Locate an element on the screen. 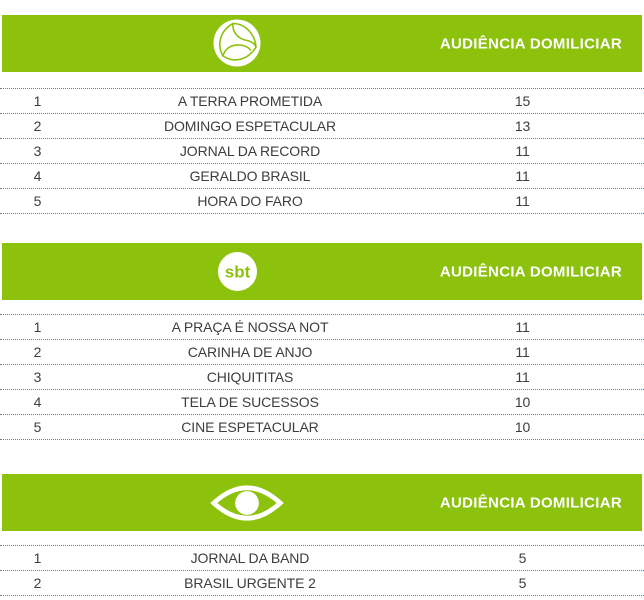  program-cell: CINE ESPETACULAR is located at coordinates (250, 427).